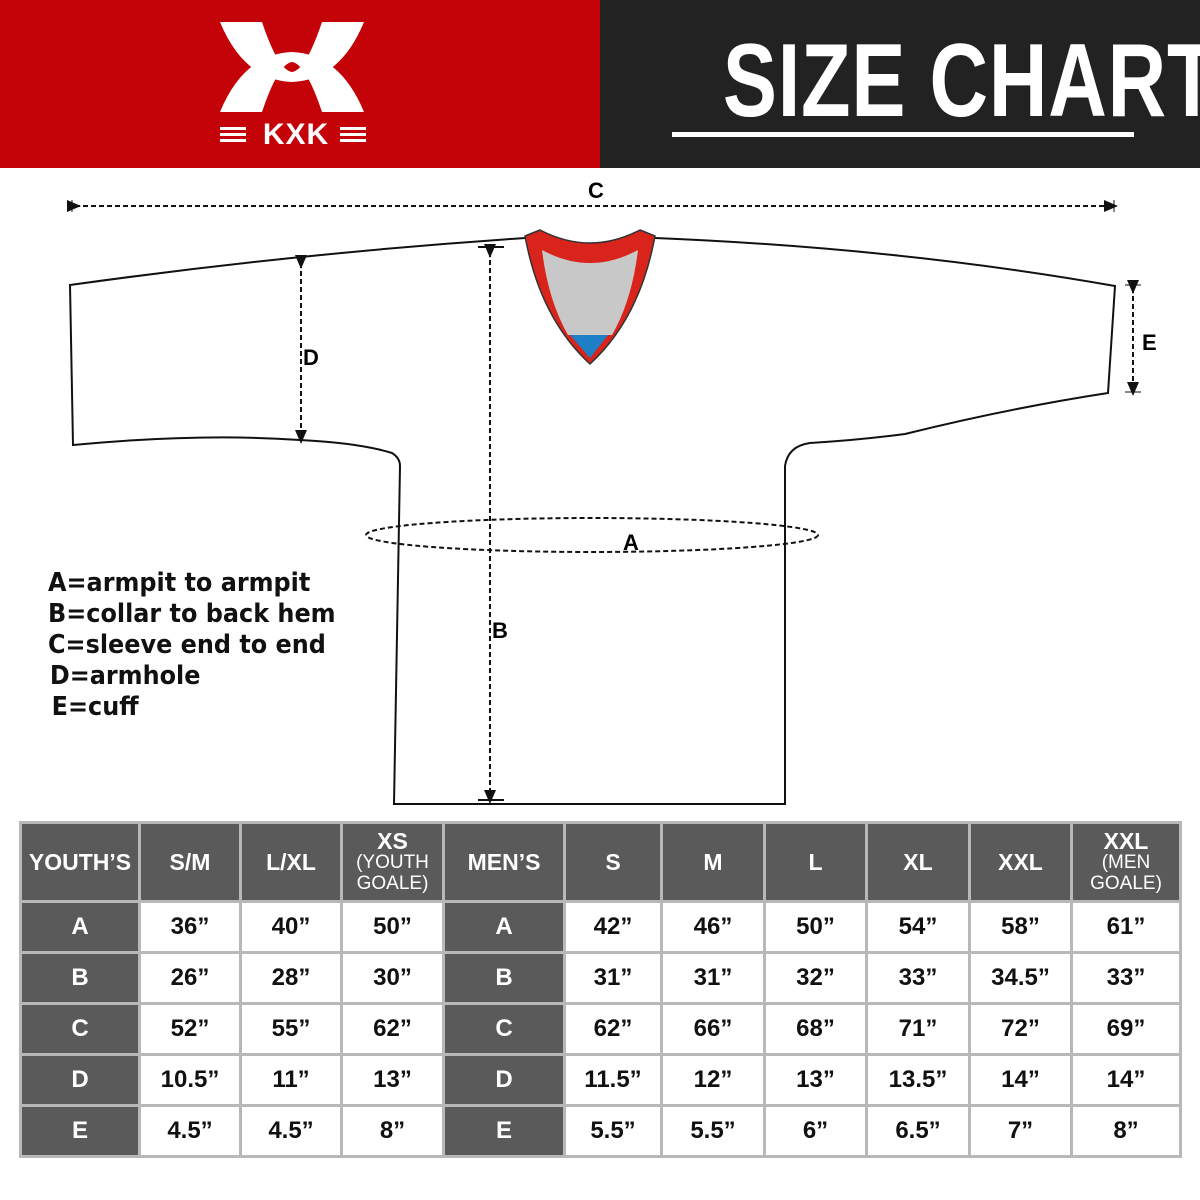 This screenshot has height=1200, width=1200. Describe the element at coordinates (125, 676) in the screenshot. I see `legend-item: D=armhole` at that location.